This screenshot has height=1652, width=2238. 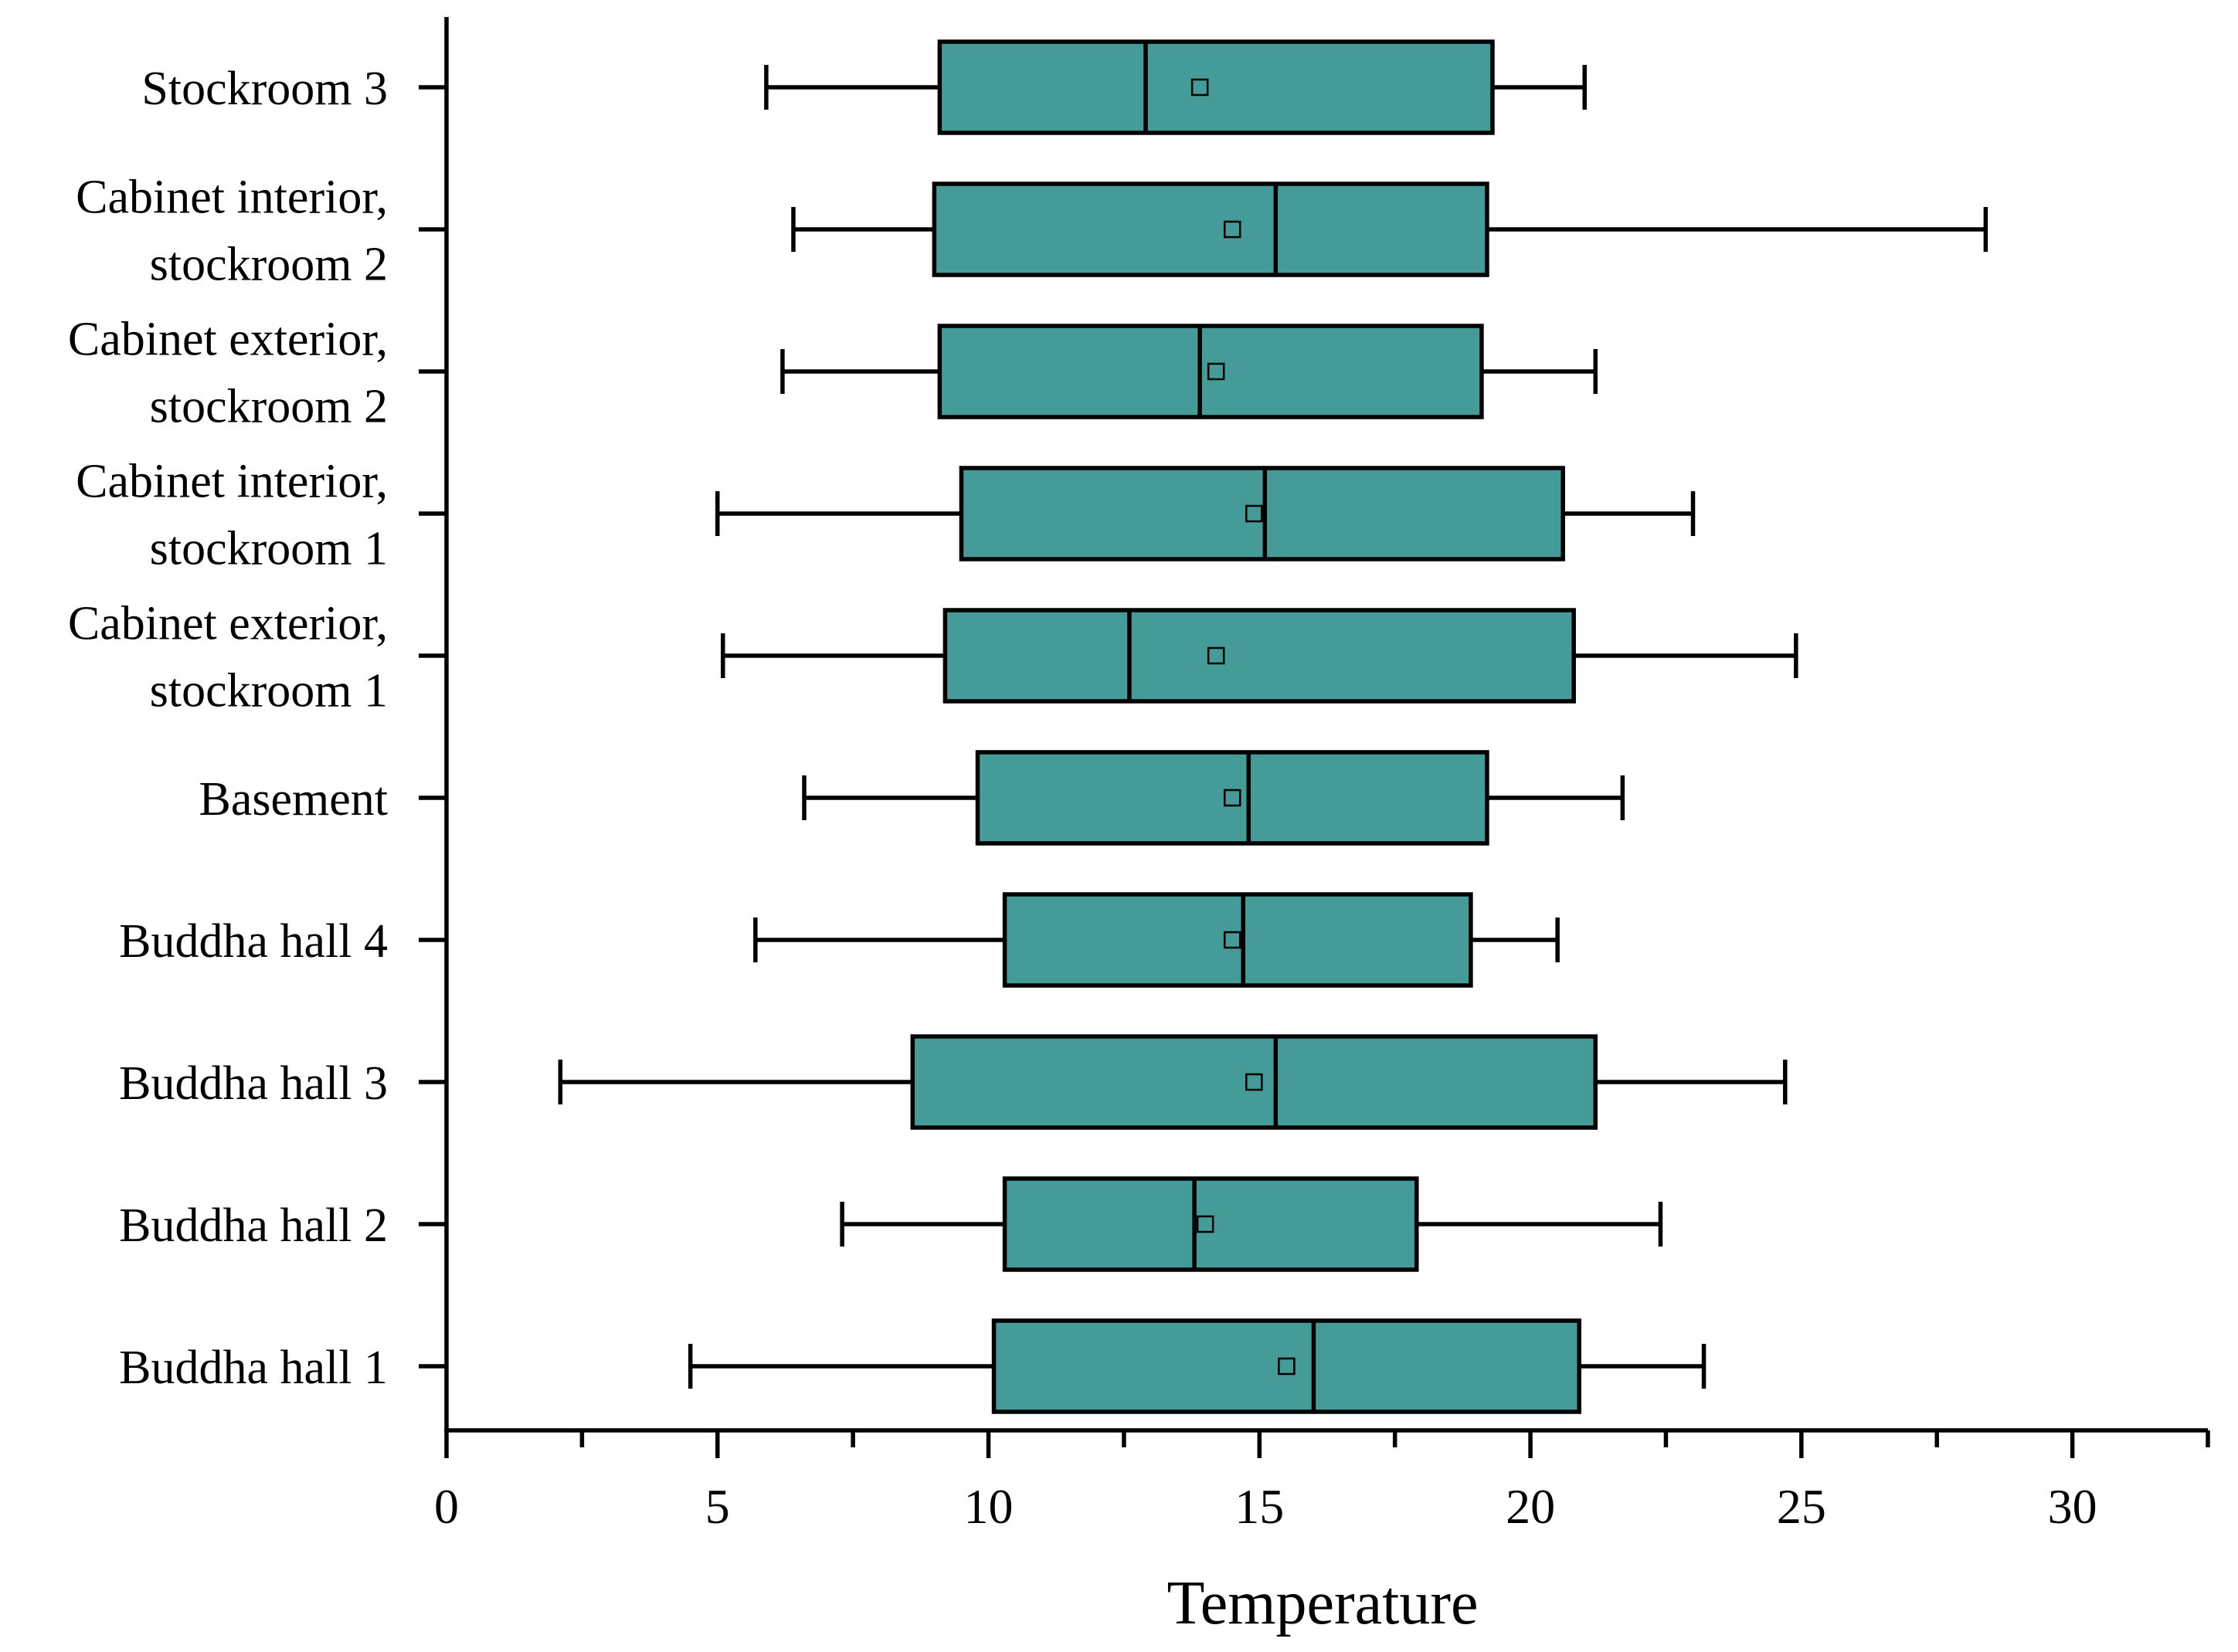 I want to click on y-tick-label-1: Cabinet interior, stockroom 2, so click(x=232, y=231).